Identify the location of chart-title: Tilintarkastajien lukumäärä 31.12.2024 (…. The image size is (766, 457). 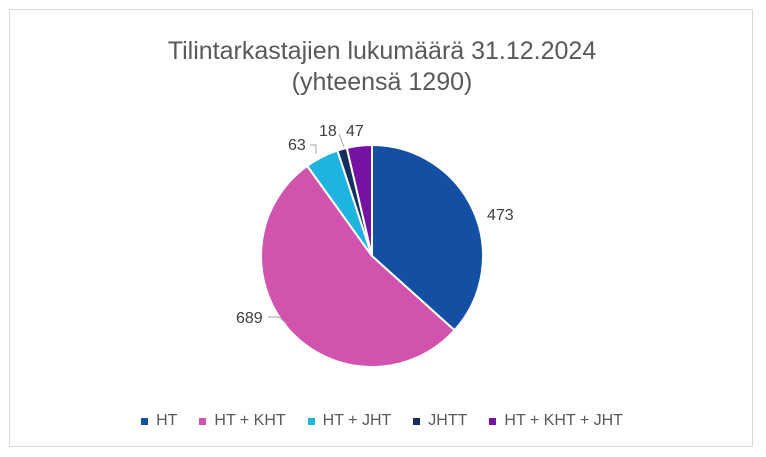
(382, 67).